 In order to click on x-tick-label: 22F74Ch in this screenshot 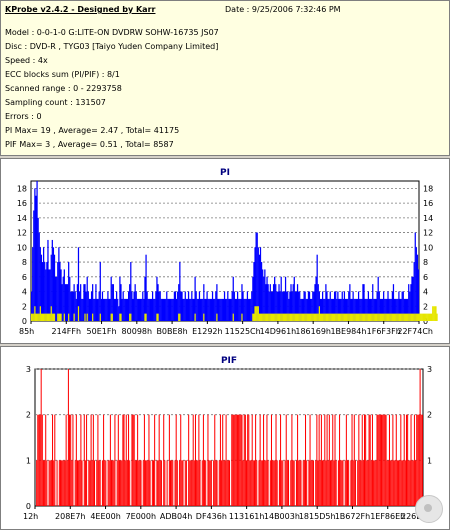, I will do `click(415, 331)`.